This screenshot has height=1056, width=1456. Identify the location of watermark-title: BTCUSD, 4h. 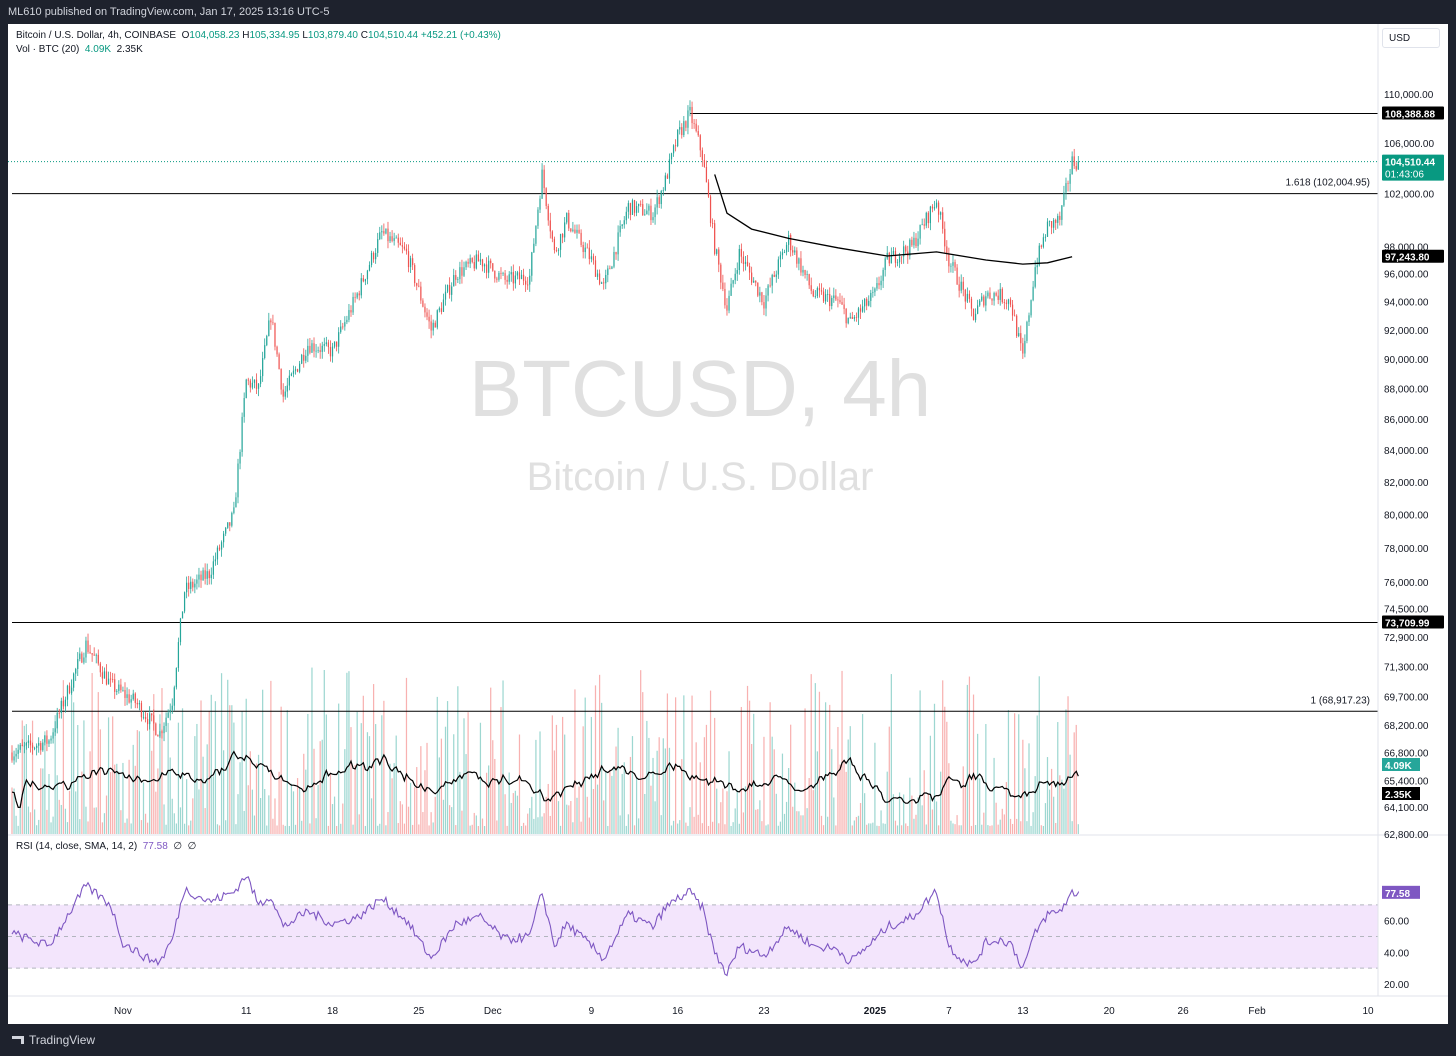
(700, 388).